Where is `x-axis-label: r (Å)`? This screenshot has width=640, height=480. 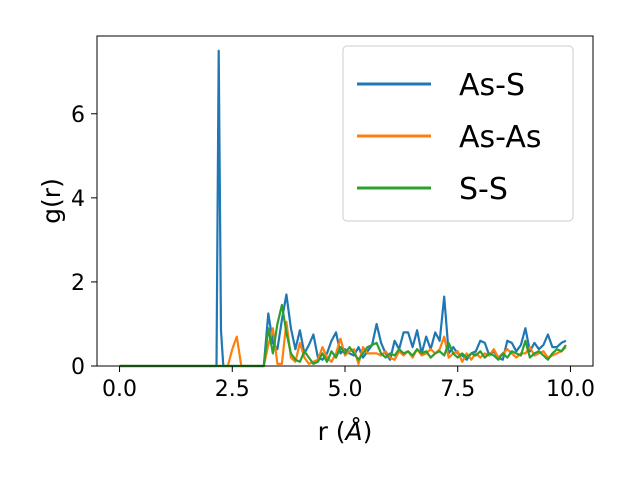
x-axis-label: r (Å) is located at coordinates (345, 431).